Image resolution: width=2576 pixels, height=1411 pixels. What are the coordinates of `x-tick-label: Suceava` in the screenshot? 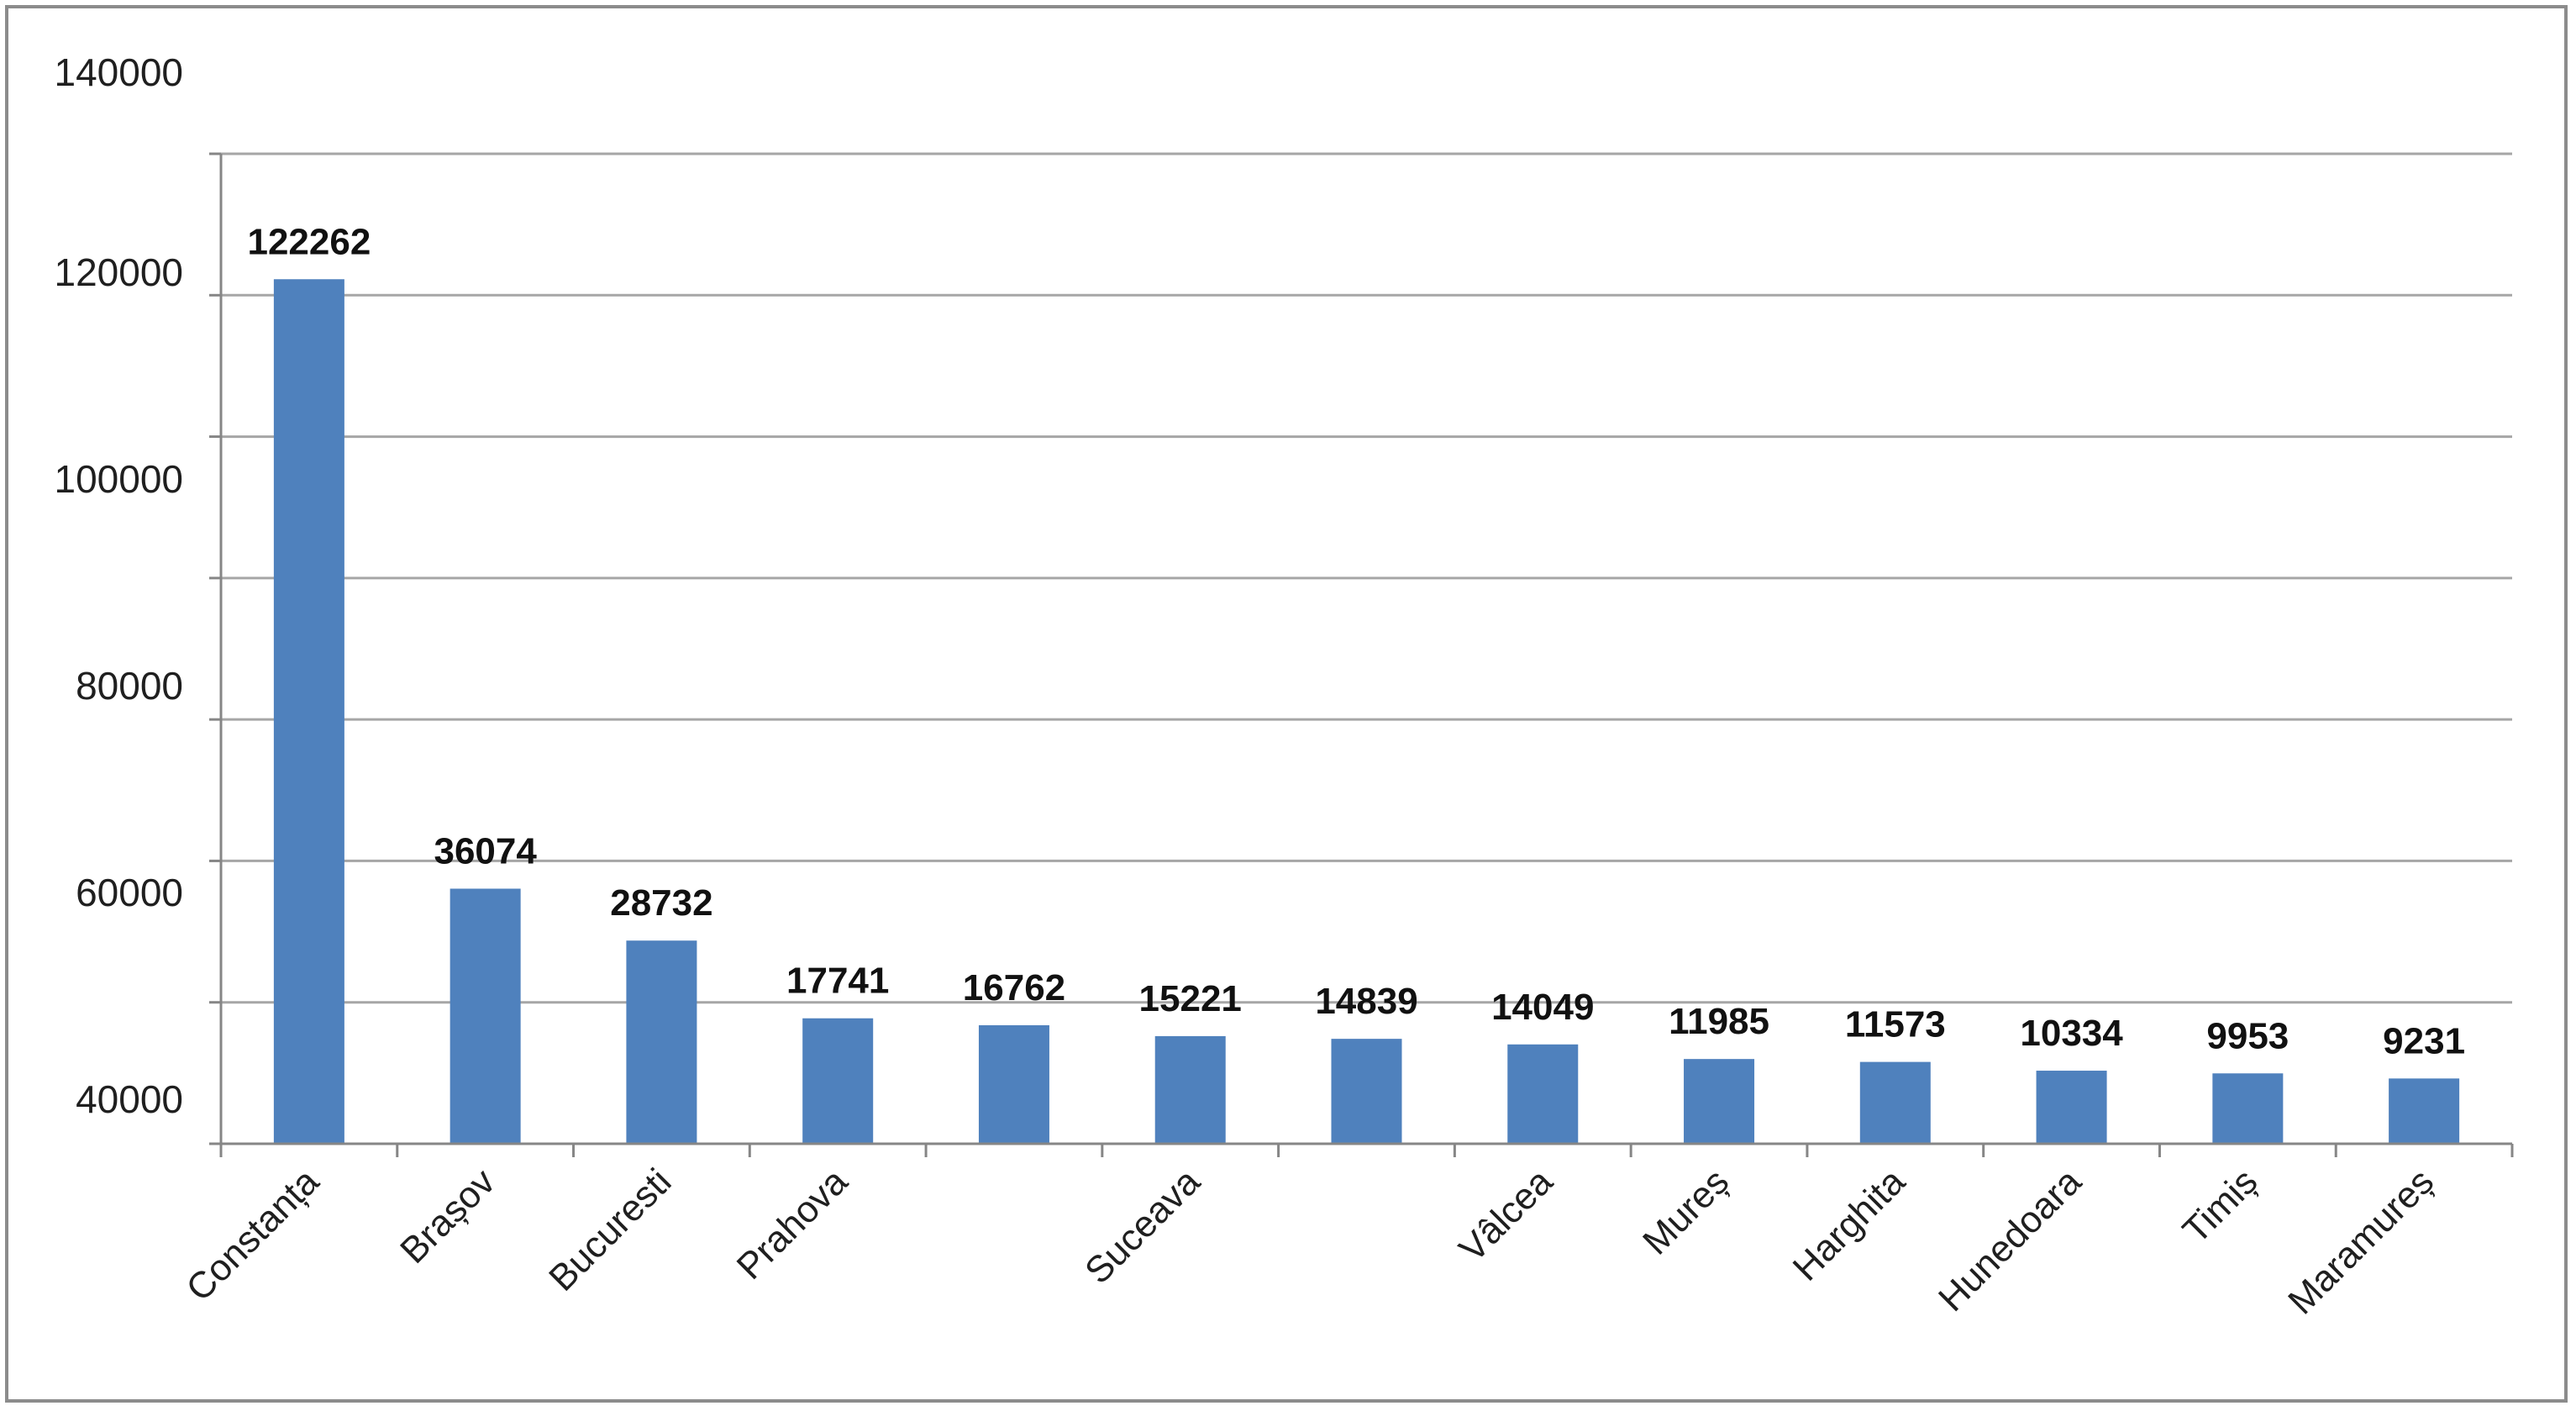 It's located at (1142, 1226).